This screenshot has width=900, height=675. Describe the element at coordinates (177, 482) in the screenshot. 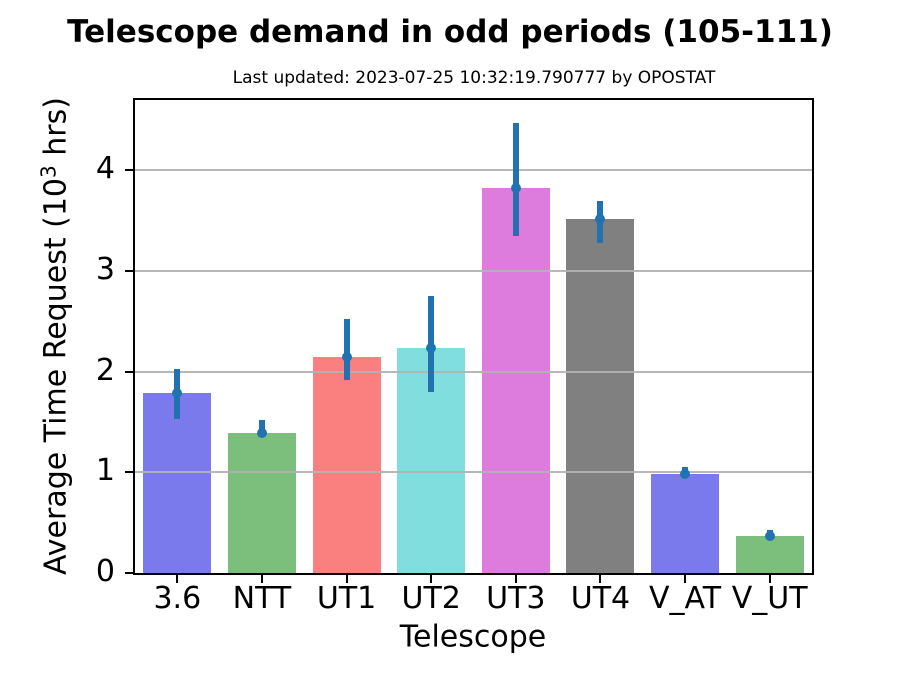

I see `bar-3.6` at that location.